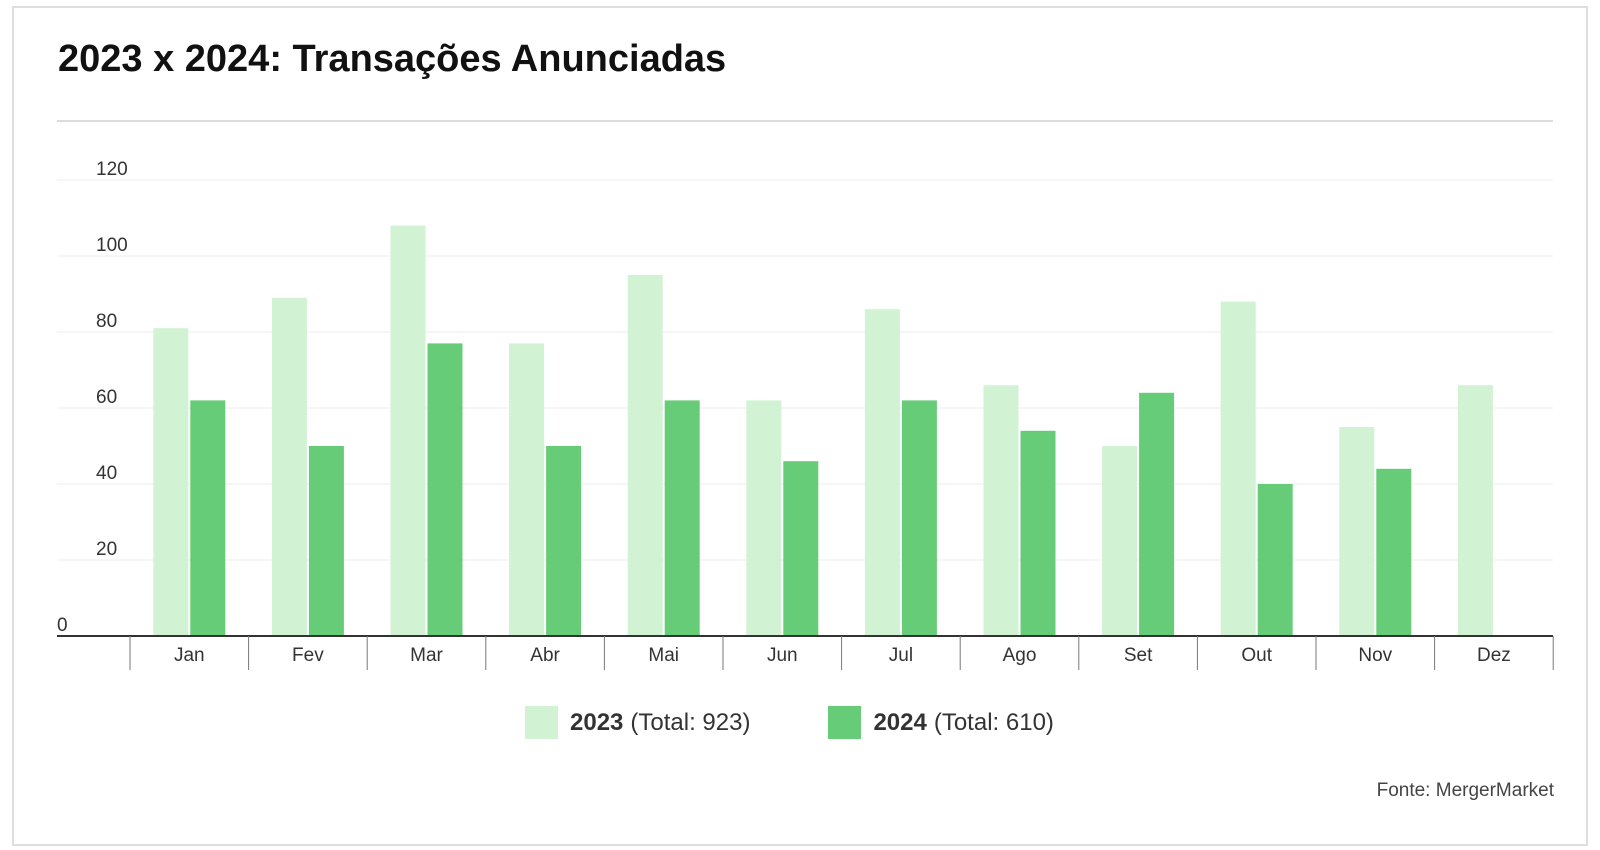 The height and width of the screenshot is (850, 1600). Describe the element at coordinates (800, 548) in the screenshot. I see `bar-2024-jun` at that location.